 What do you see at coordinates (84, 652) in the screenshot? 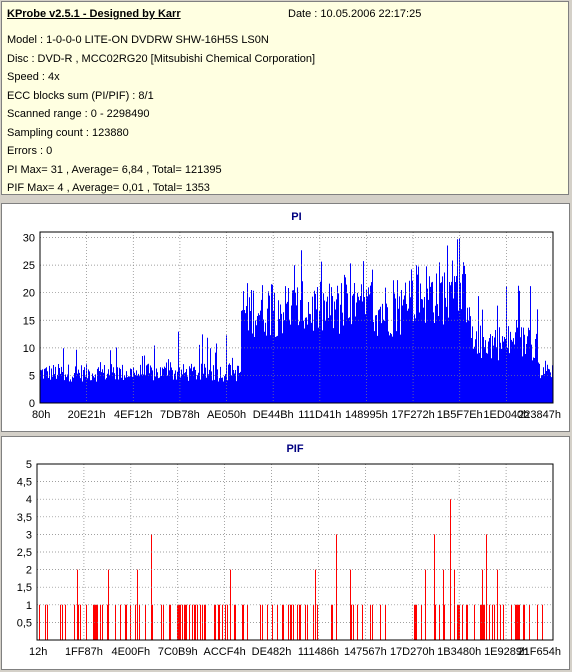
I see `x-tick-label: 1FF87h` at bounding box center [84, 652].